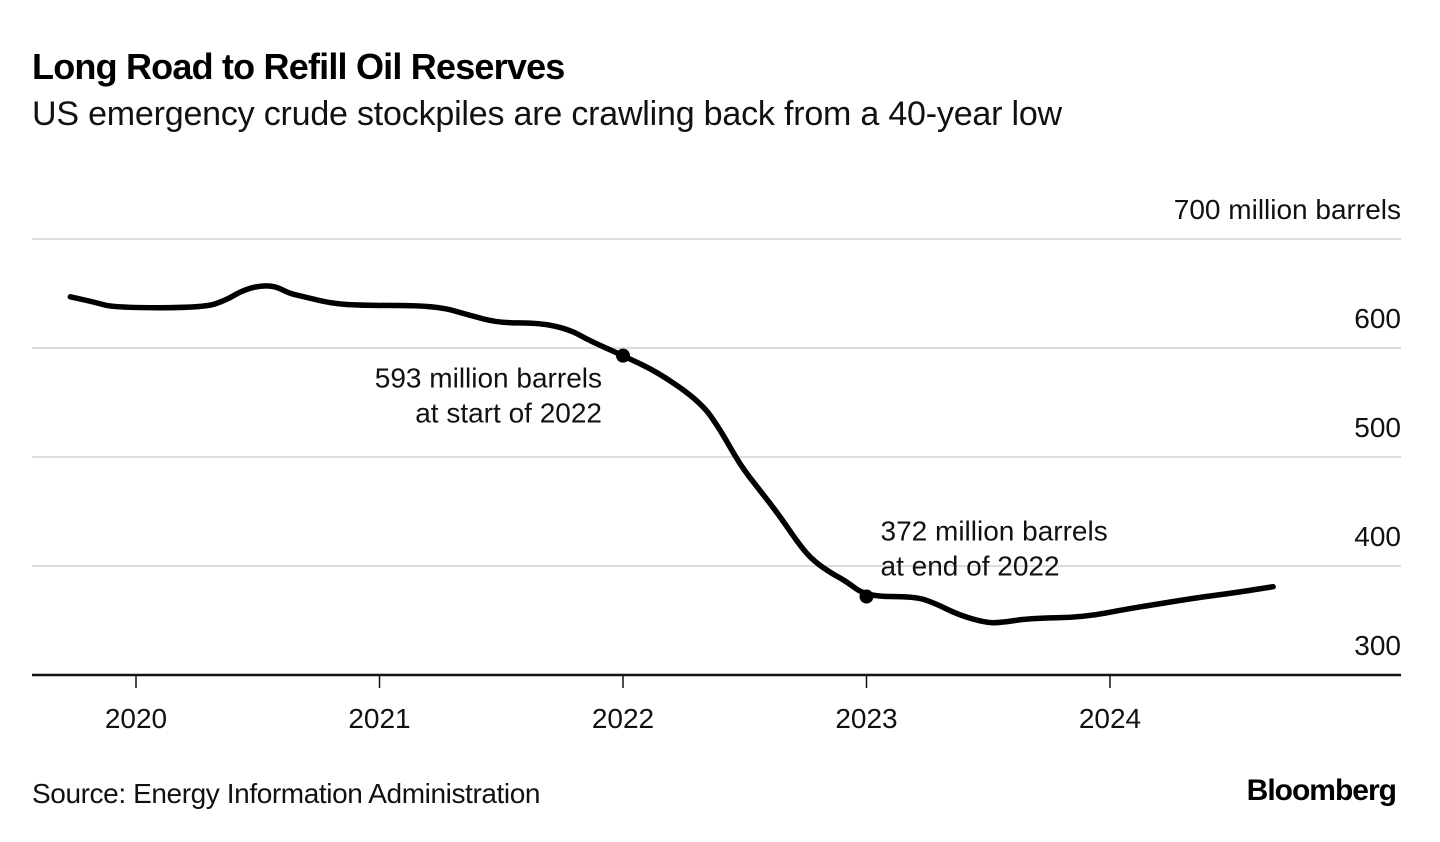  I want to click on annotation-label: 593 million barrels, so click(488, 378).